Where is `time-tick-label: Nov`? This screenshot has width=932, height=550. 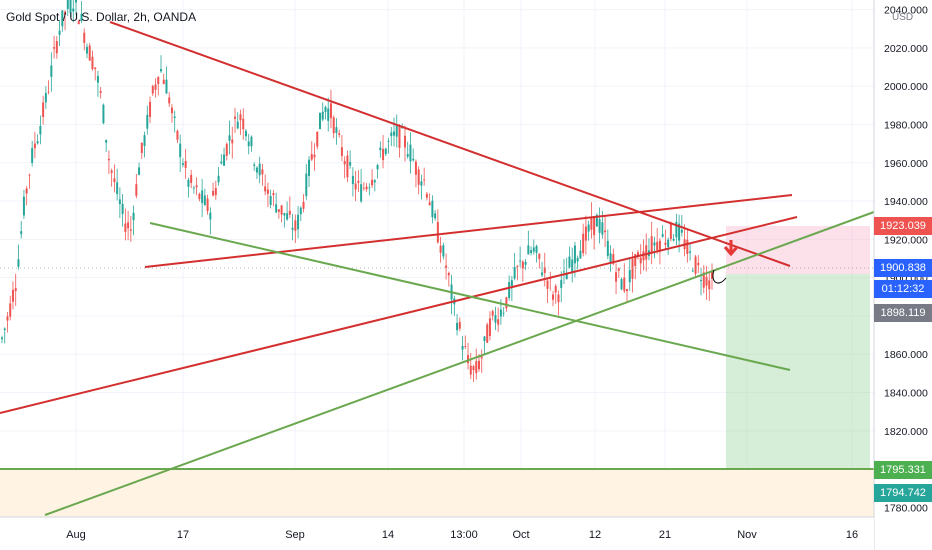 time-tick-label: Nov is located at coordinates (747, 535).